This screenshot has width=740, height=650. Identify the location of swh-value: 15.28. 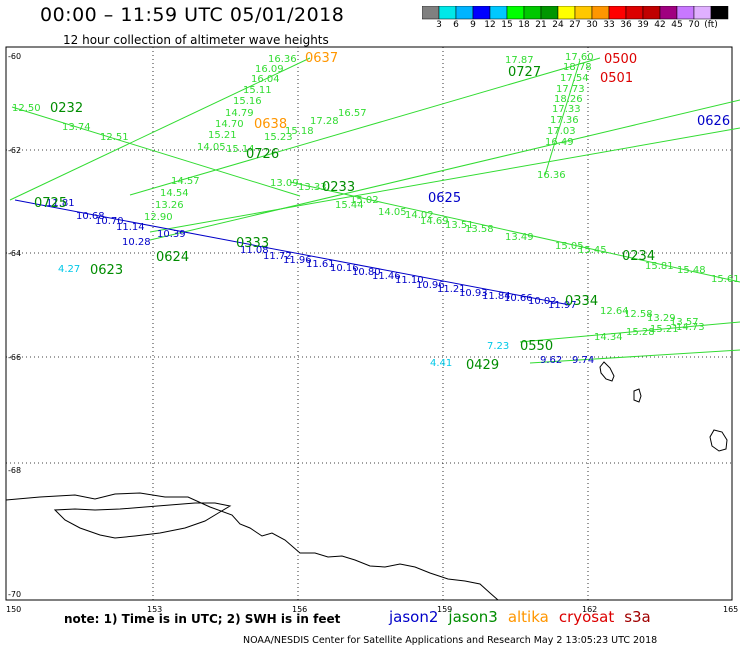
(640, 332).